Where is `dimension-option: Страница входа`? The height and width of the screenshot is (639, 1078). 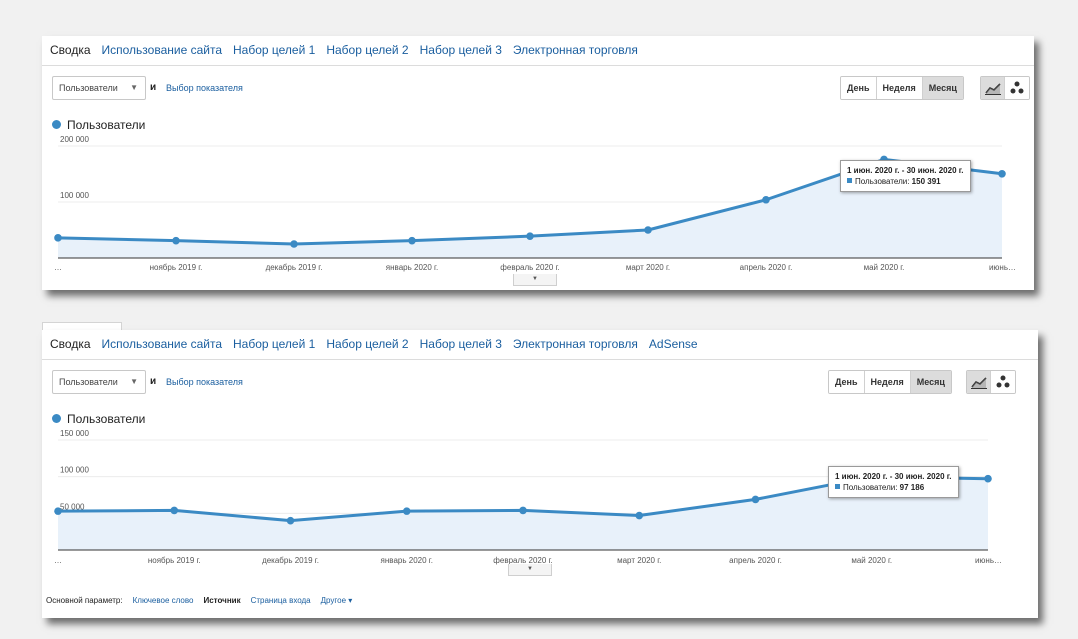
dimension-option: Страница входа is located at coordinates (280, 600).